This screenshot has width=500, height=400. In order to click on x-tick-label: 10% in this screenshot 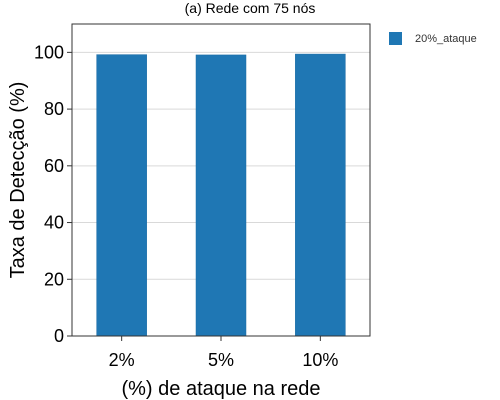, I will do `click(320, 360)`.